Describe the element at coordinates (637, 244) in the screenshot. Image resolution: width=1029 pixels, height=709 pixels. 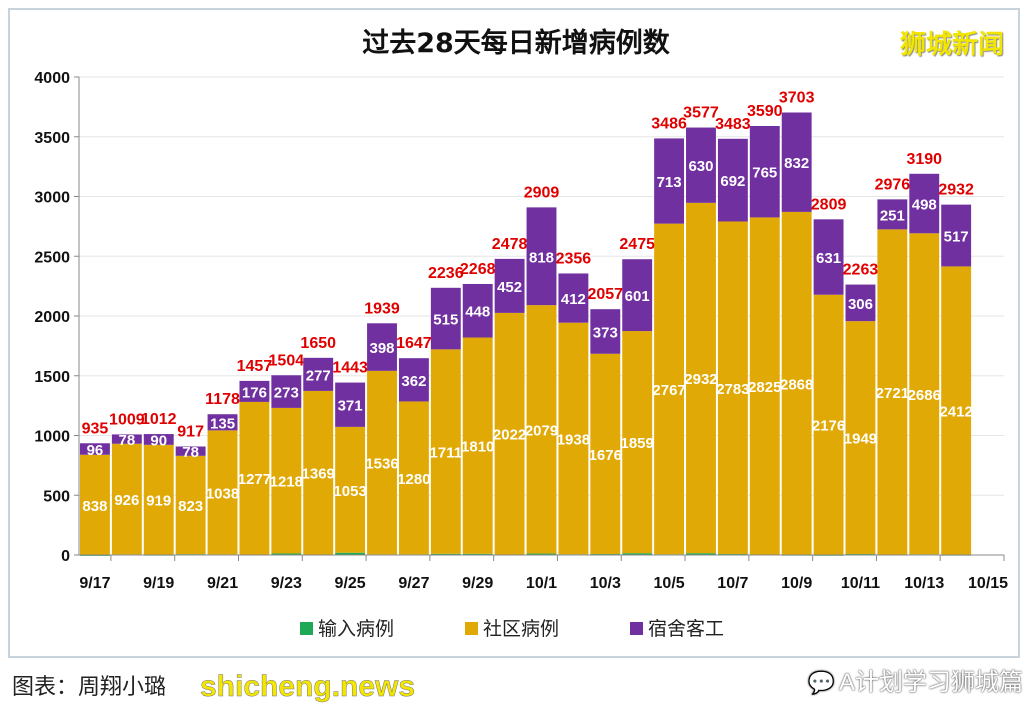
I see `total-label: 2475` at that location.